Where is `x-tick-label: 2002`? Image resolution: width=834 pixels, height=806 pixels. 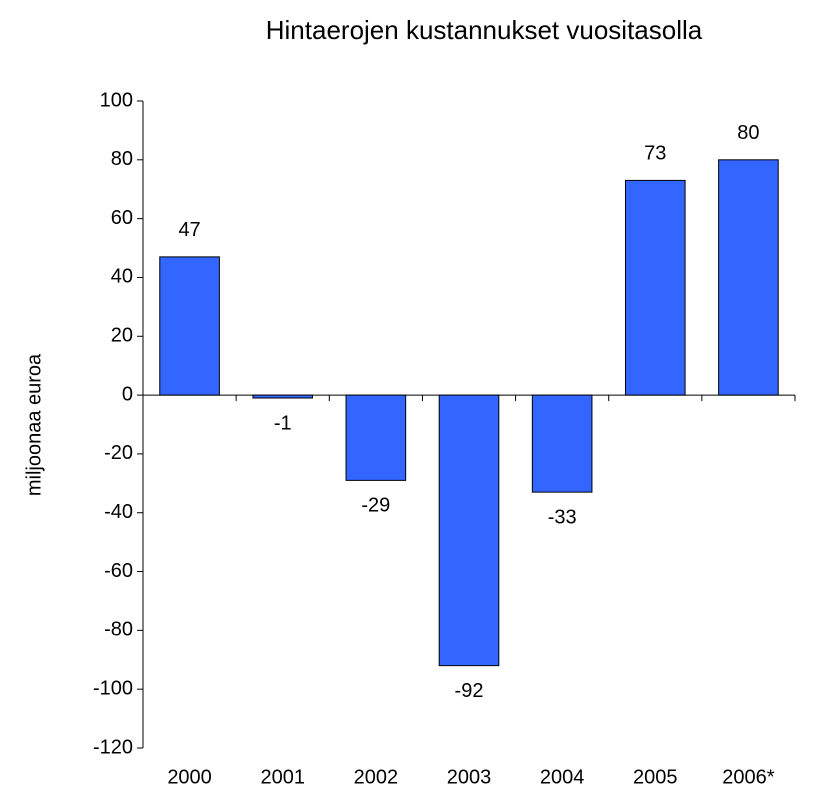 x-tick-label: 2002 is located at coordinates (376, 777).